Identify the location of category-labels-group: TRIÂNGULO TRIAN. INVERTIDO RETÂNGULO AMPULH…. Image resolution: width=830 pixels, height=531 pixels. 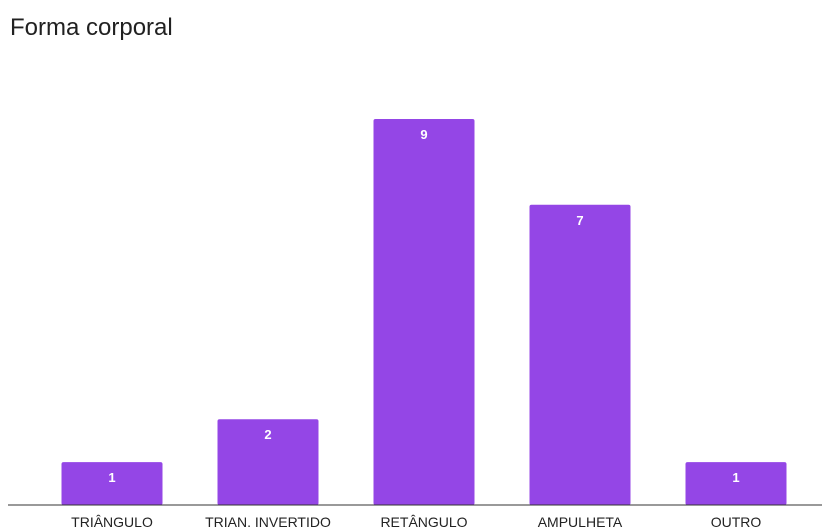
(416, 522).